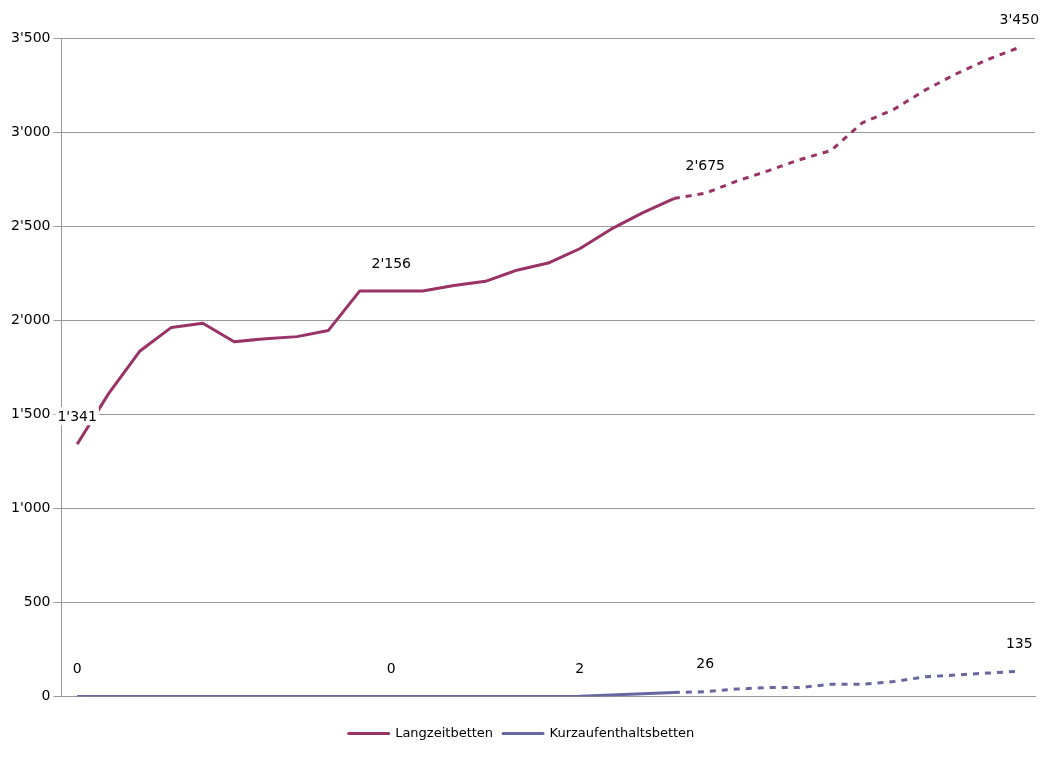 The width and height of the screenshot is (1053, 758). What do you see at coordinates (1019, 642) in the screenshot?
I see `data-label: 135` at bounding box center [1019, 642].